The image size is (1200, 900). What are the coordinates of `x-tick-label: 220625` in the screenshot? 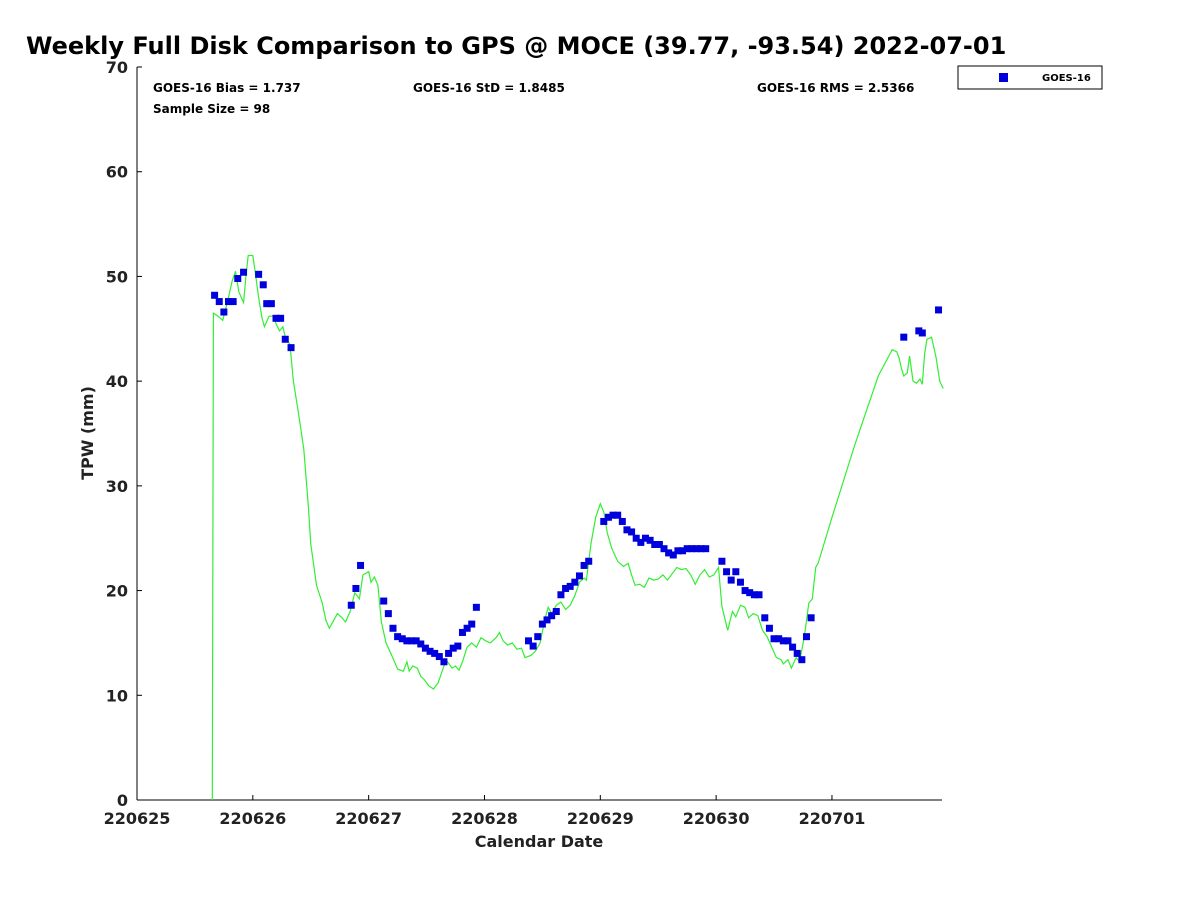 It's located at (137, 818).